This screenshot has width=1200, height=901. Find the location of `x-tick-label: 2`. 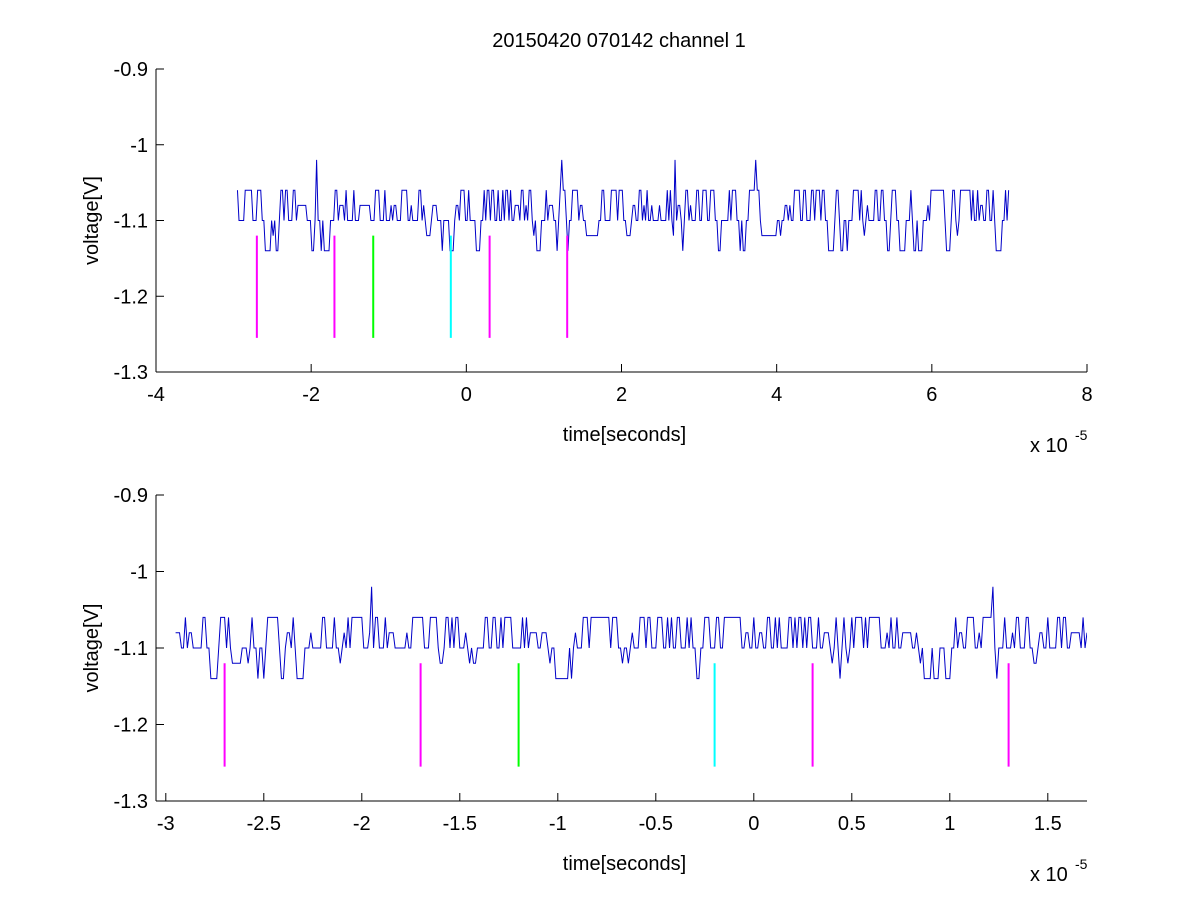

x-tick-label: 2 is located at coordinates (621, 395).